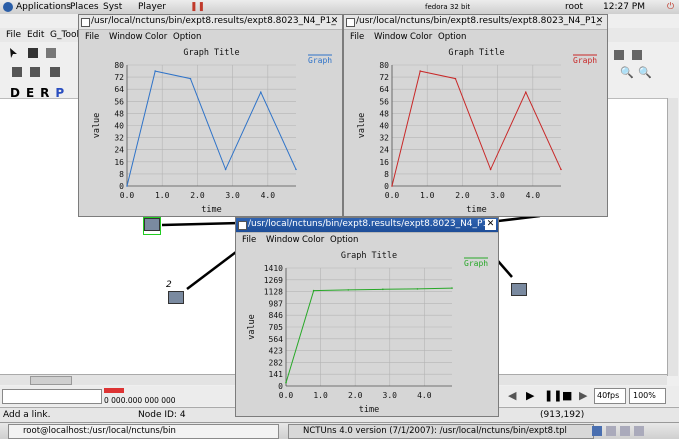 This screenshot has height=439, width=679. I want to click on selection-box, so click(152, 226).